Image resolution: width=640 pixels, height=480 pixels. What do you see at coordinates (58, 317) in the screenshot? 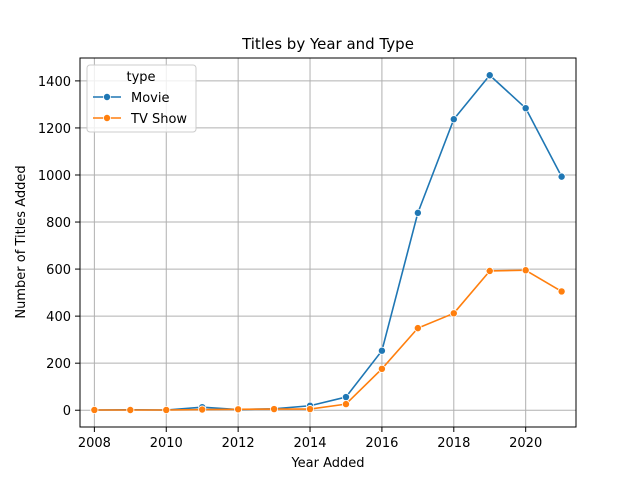
I see `y-tick-label: 400` at bounding box center [58, 317].